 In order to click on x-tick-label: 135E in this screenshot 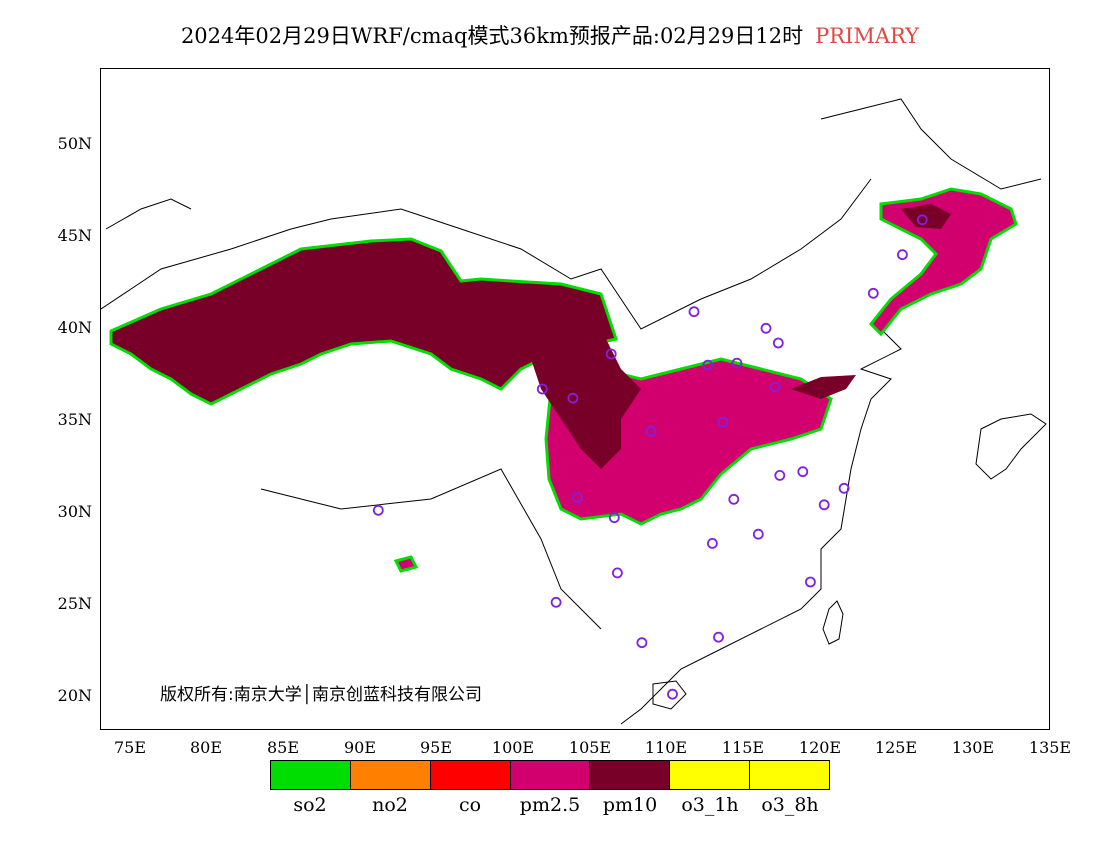, I will do `click(1050, 747)`.